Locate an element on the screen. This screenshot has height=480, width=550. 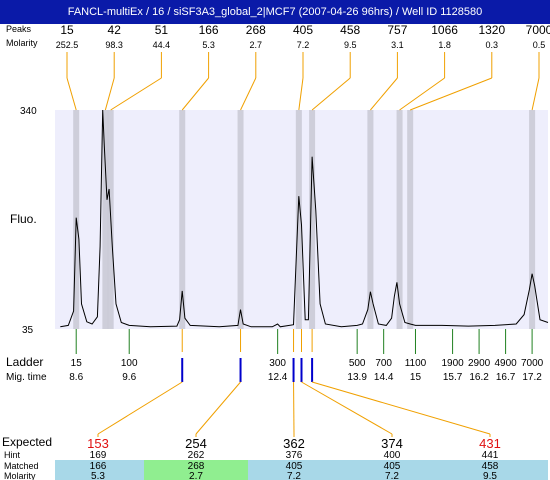
ladder-time-4: 14.4 is located at coordinates (384, 377).